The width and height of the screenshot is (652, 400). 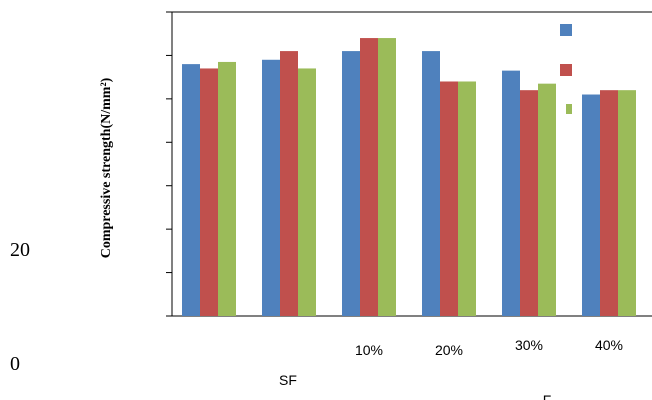 I want to click on y-axis-label: Compressive strength(N/mm²), so click(x=106, y=167).